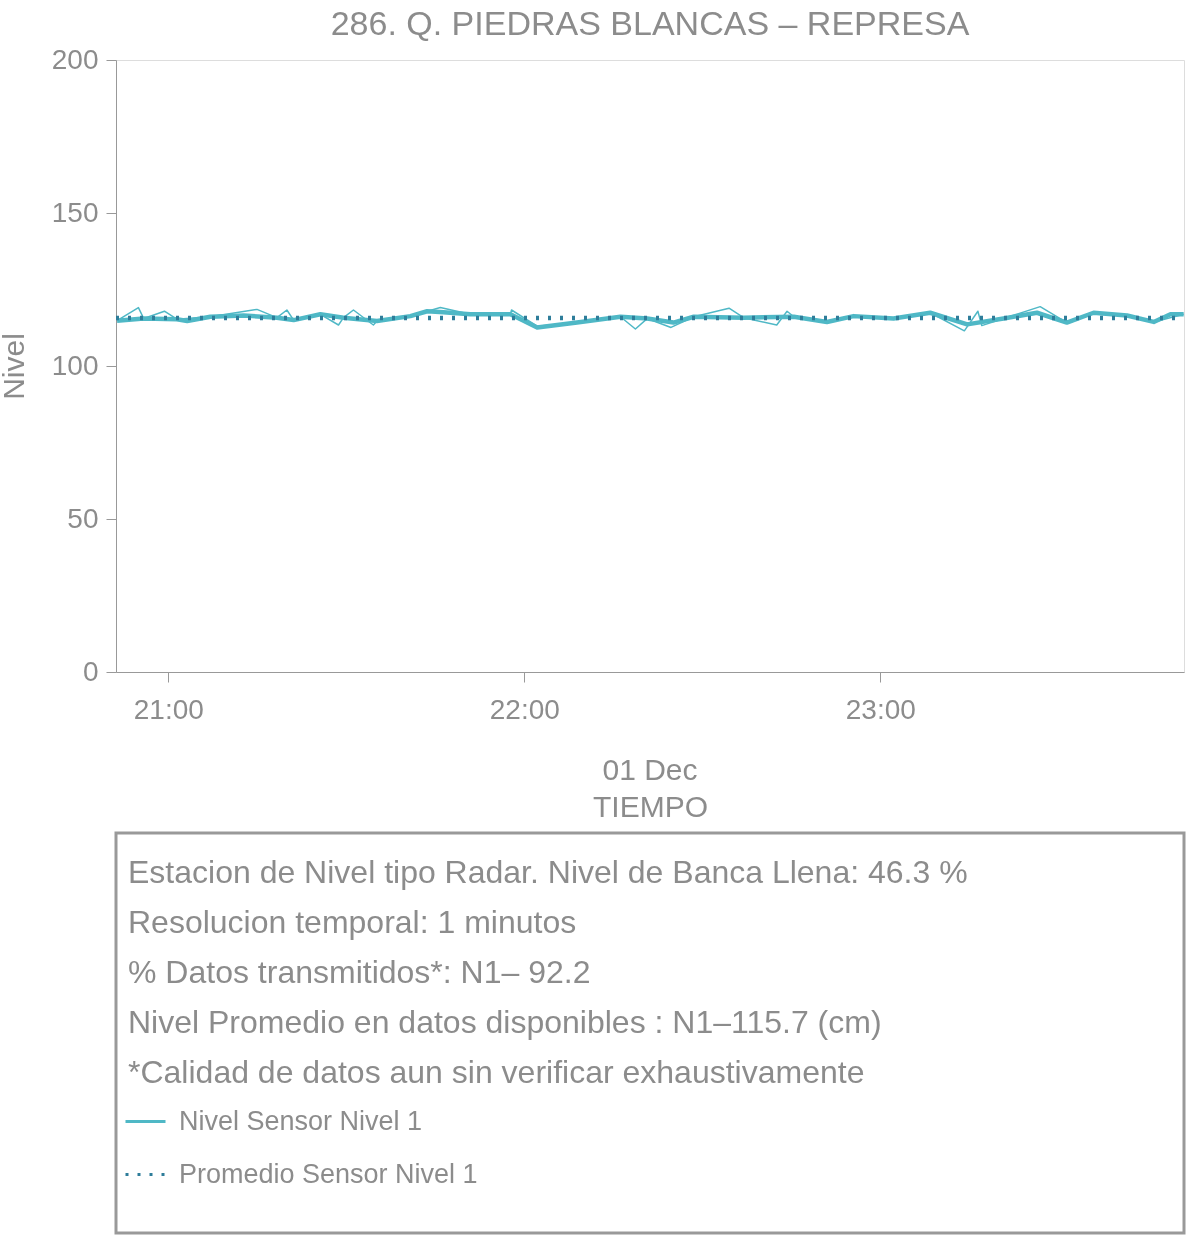 The image size is (1187, 1236). Describe the element at coordinates (301, 1120) in the screenshot. I see `legend-label: Nivel Sensor Nivel 1` at that location.